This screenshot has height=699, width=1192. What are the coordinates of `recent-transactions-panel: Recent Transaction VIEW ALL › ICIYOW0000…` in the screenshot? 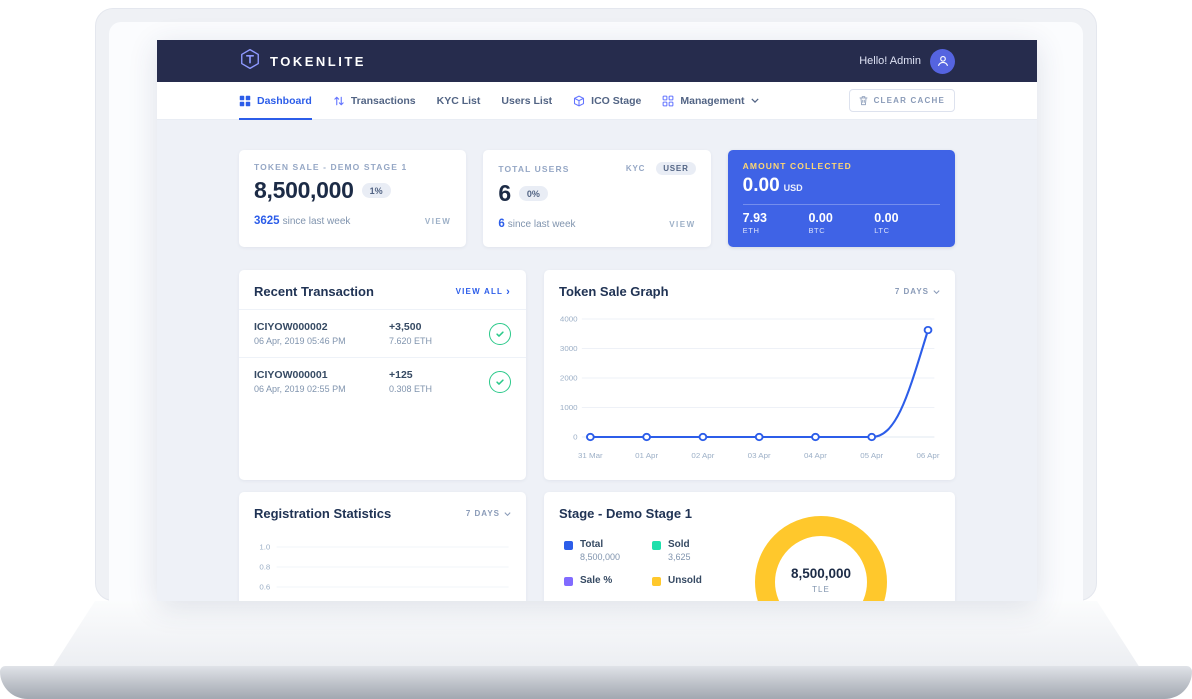 It's located at (382, 375).